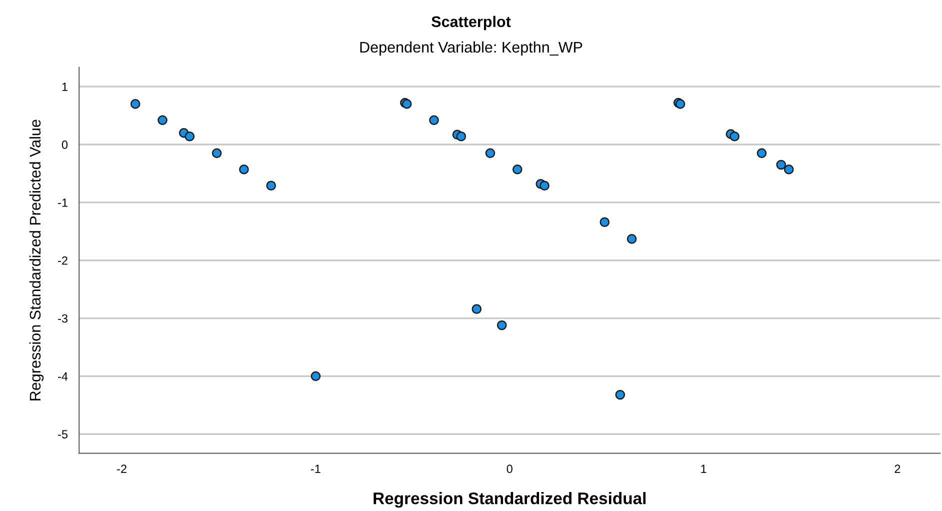 This screenshot has width=942, height=511. What do you see at coordinates (63, 376) in the screenshot?
I see `y-tick-label: -4` at bounding box center [63, 376].